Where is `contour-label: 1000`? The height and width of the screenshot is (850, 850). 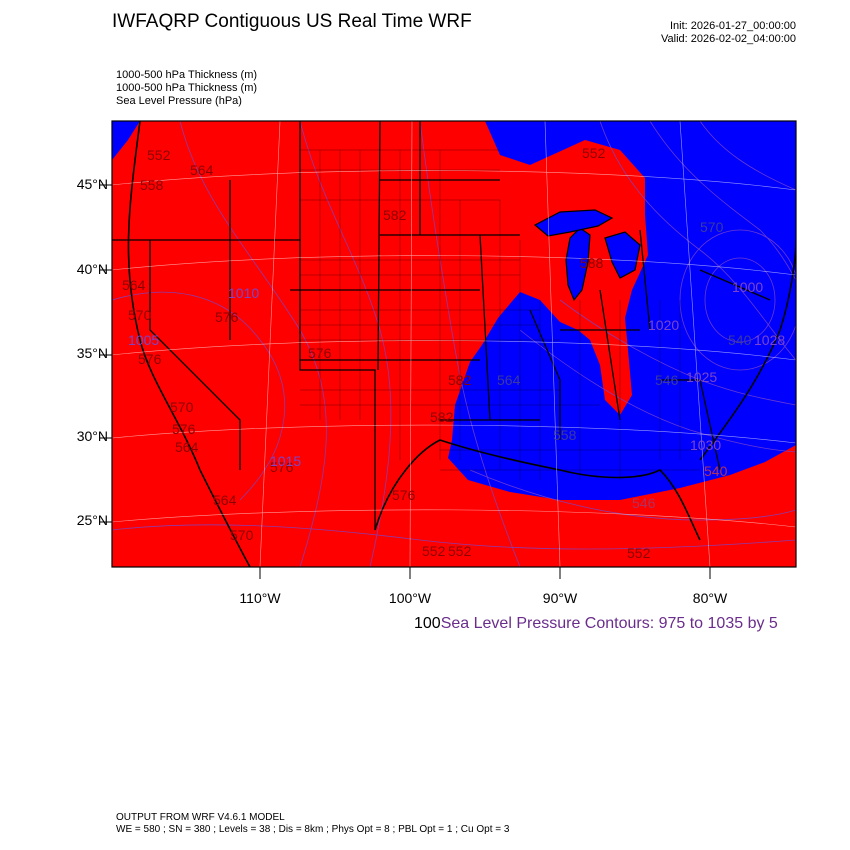
contour-label: 1000 is located at coordinates (747, 287).